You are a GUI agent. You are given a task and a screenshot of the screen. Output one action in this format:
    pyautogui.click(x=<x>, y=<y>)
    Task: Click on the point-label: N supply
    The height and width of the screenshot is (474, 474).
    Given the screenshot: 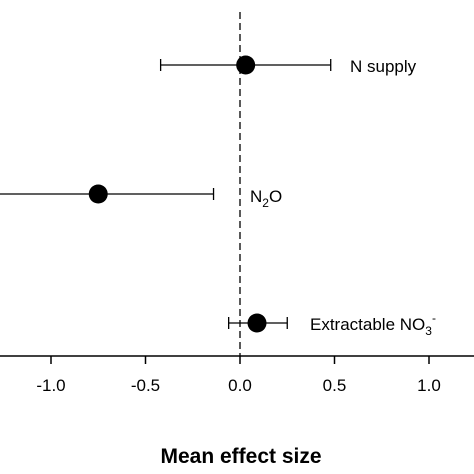 What is the action you would take?
    pyautogui.click(x=383, y=66)
    